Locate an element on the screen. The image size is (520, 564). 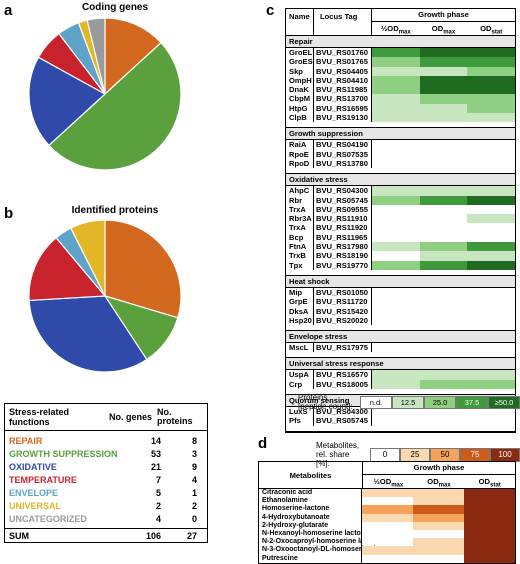
met-phase-header: ½ODmax is located at coordinates (388, 483).